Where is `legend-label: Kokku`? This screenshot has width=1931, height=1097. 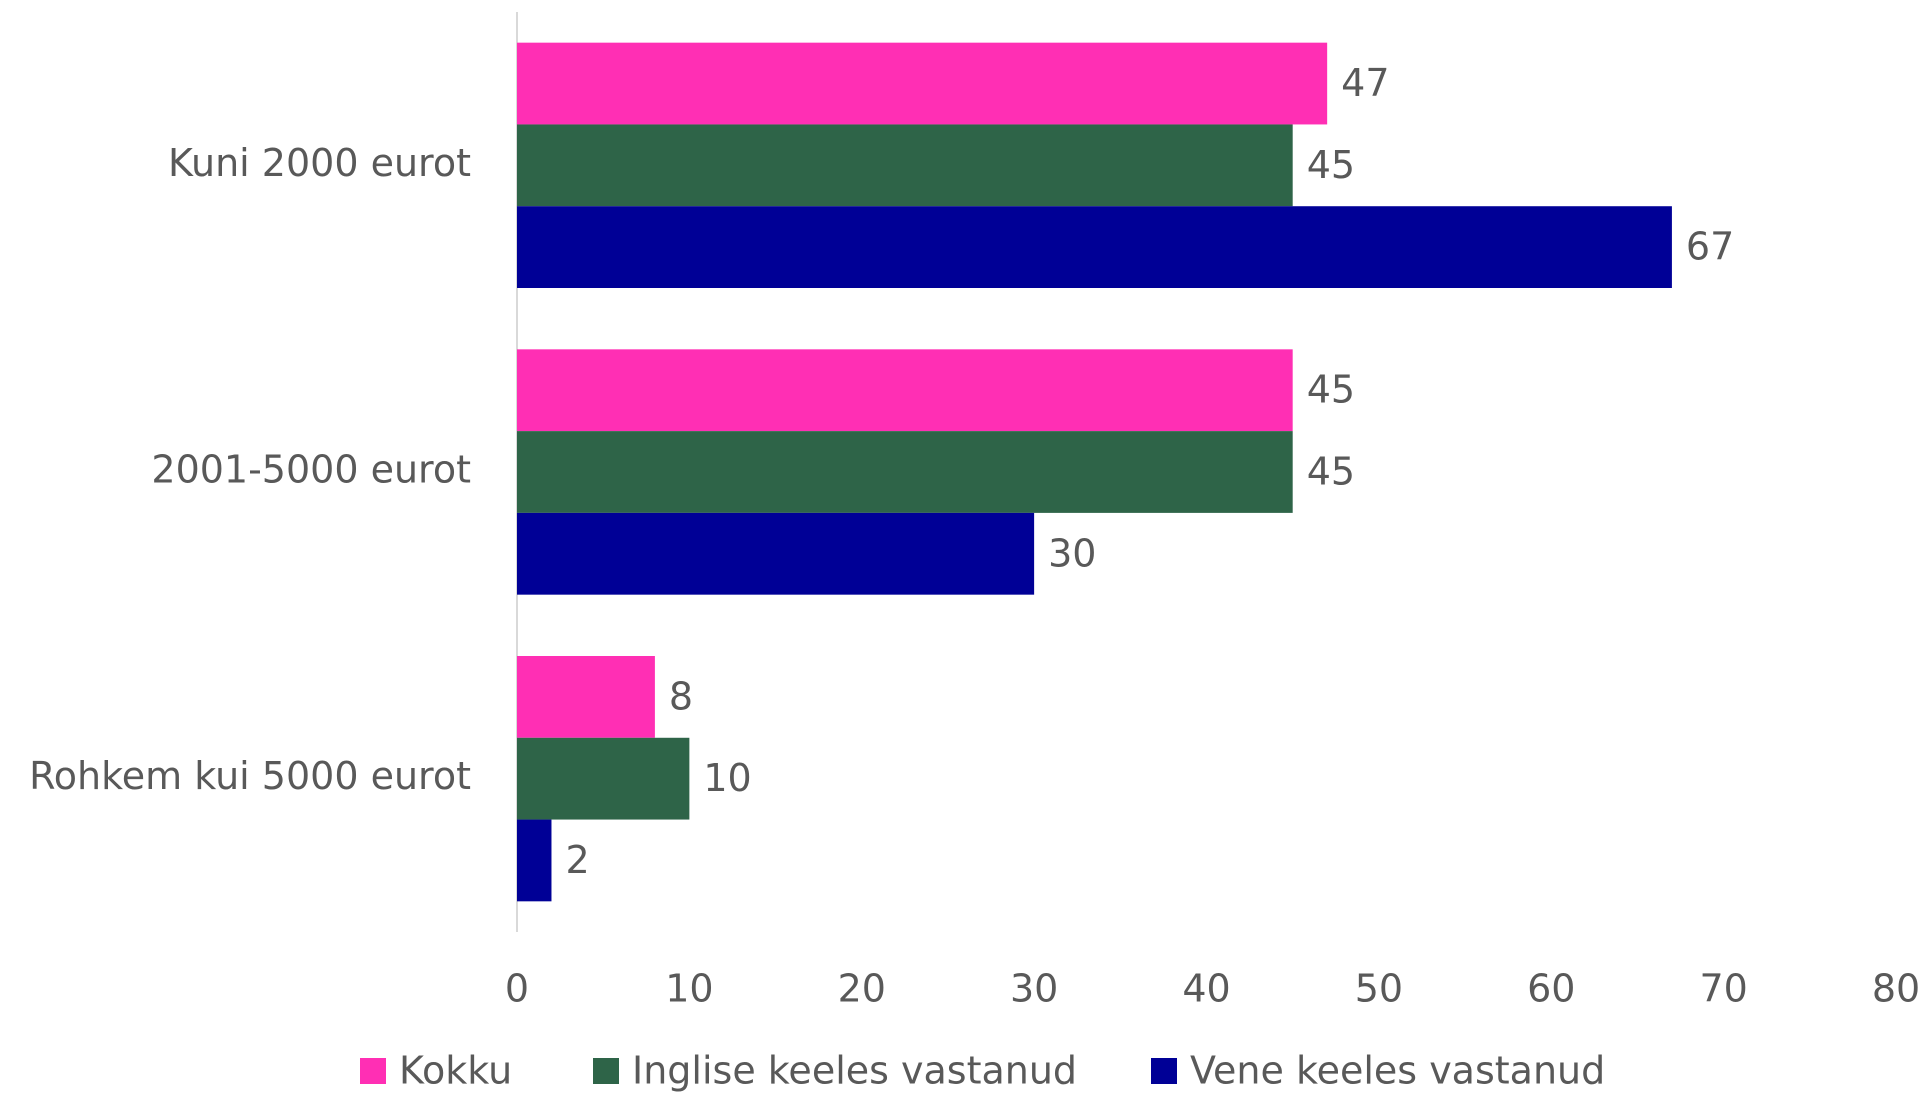 legend-label: Kokku is located at coordinates (455, 1071).